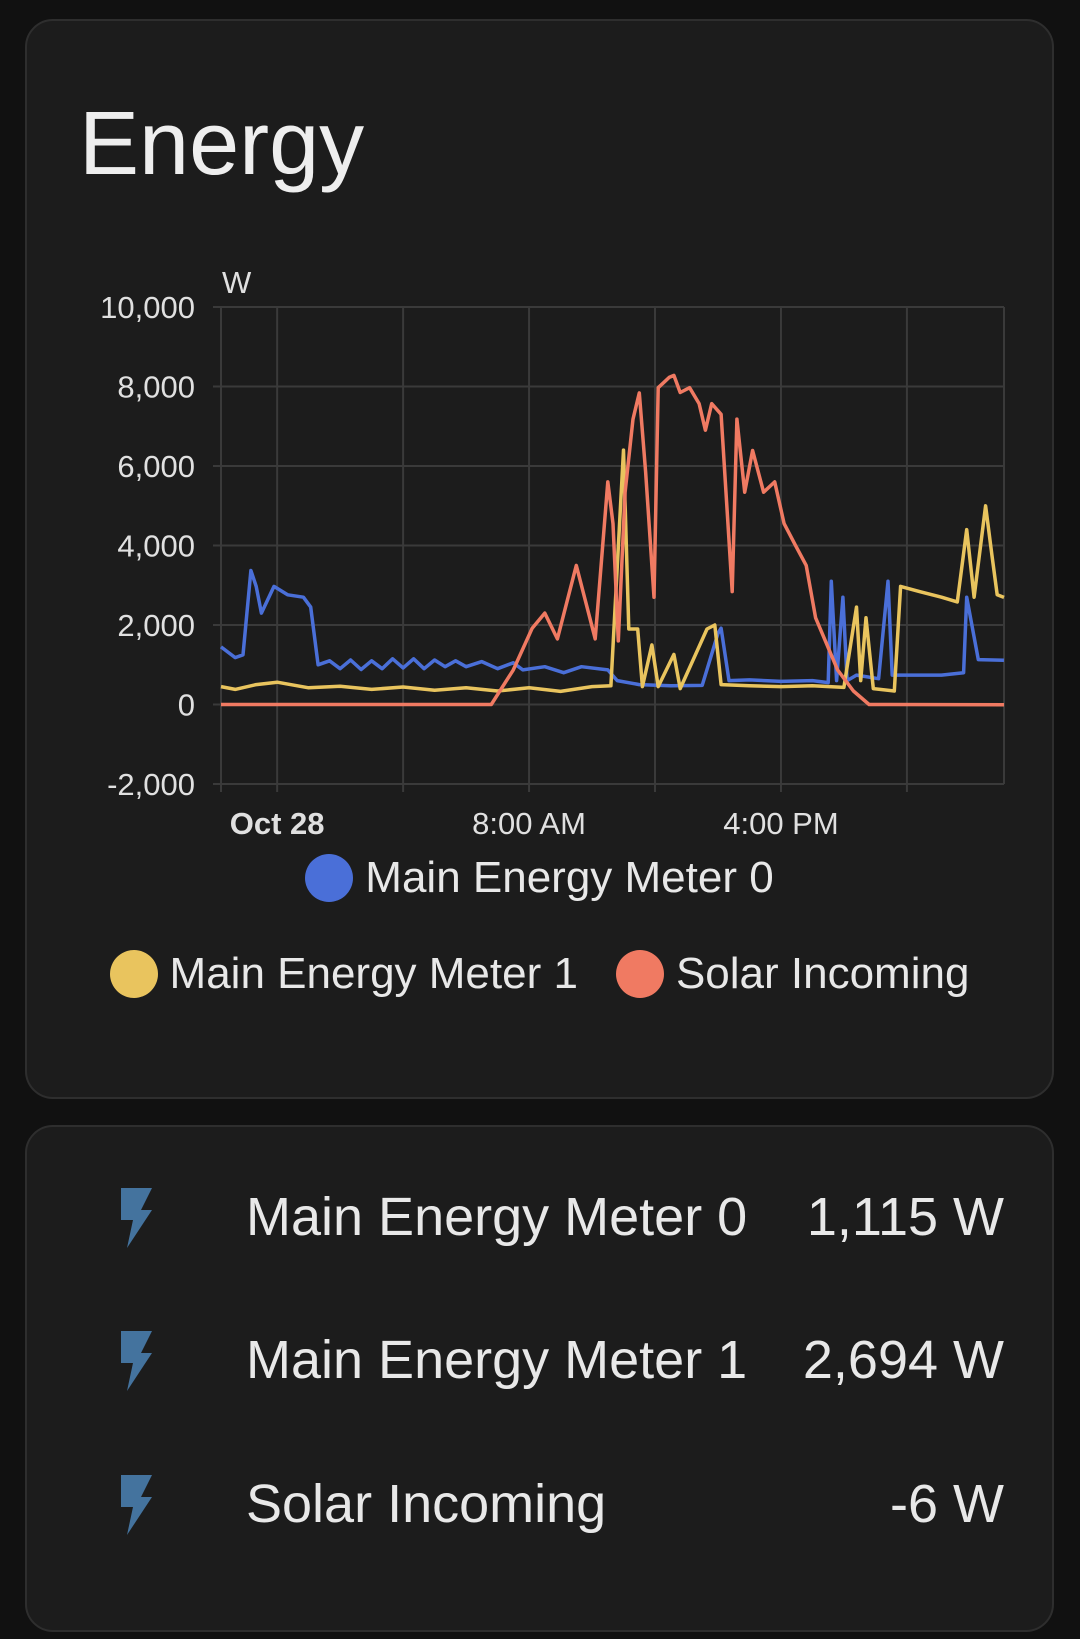 The height and width of the screenshot is (1639, 1080). I want to click on y-axis-ticks: 10,000 8,000 6,000 4,000 2,000 0 -2,000, so click(147, 546).